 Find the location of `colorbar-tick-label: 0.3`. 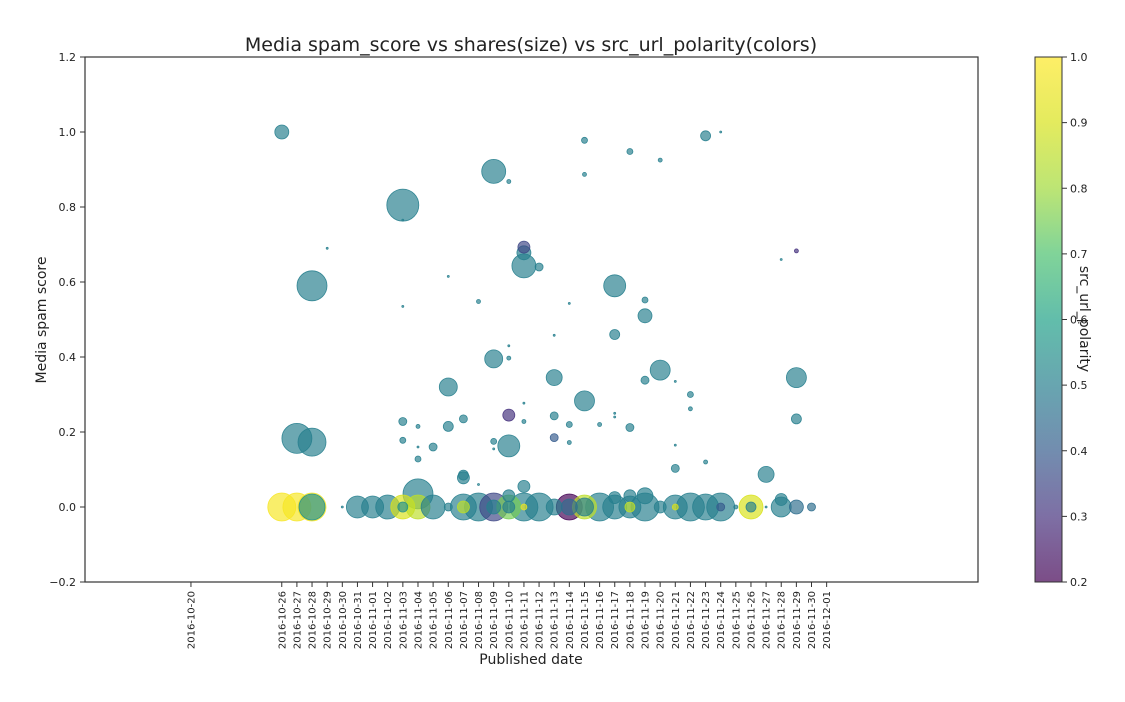

colorbar-tick-label: 0.3 is located at coordinates (1079, 516).